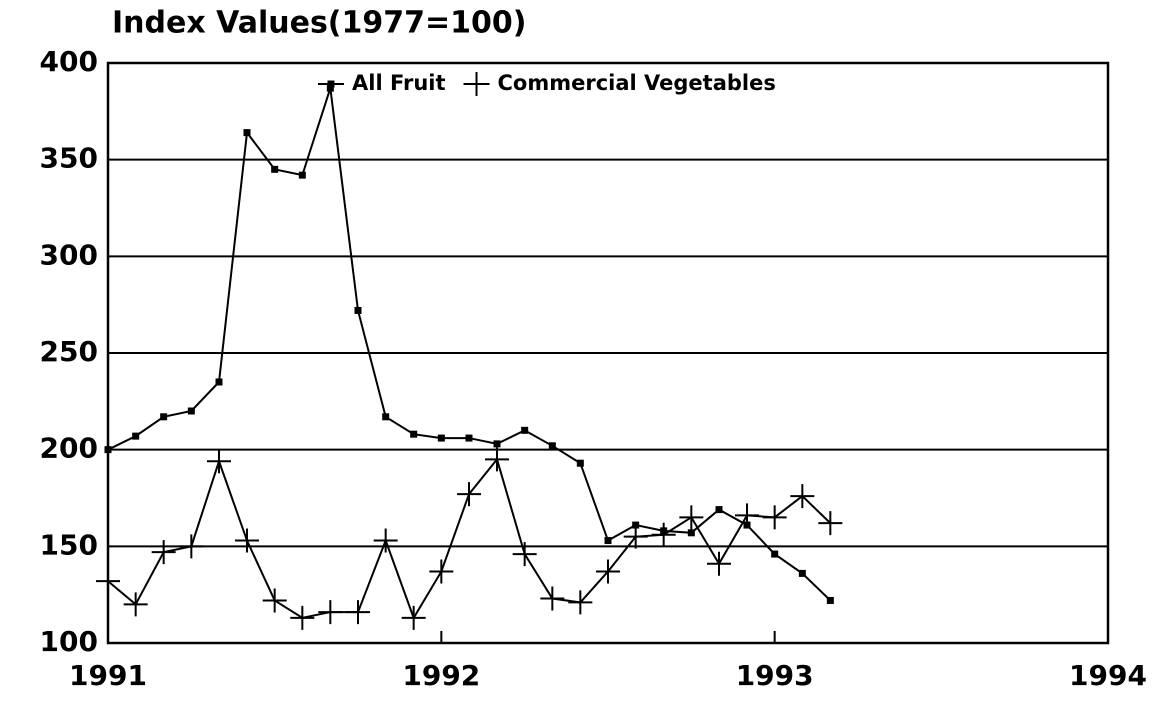 Image resolution: width=1159 pixels, height=703 pixels. Describe the element at coordinates (399, 83) in the screenshot. I see `legend-label: All Fruit` at that location.